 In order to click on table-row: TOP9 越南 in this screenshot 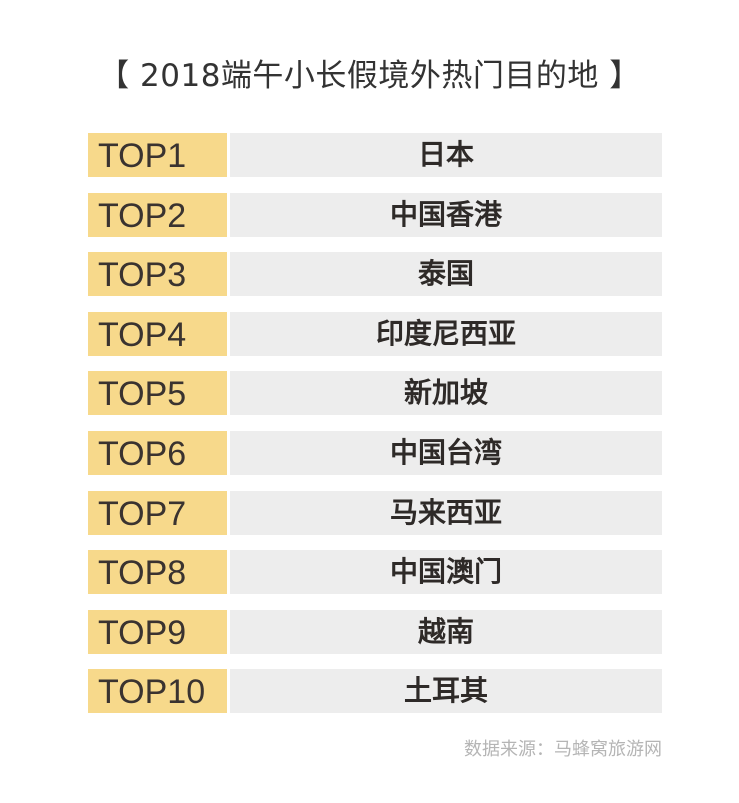, I will do `click(375, 631)`.